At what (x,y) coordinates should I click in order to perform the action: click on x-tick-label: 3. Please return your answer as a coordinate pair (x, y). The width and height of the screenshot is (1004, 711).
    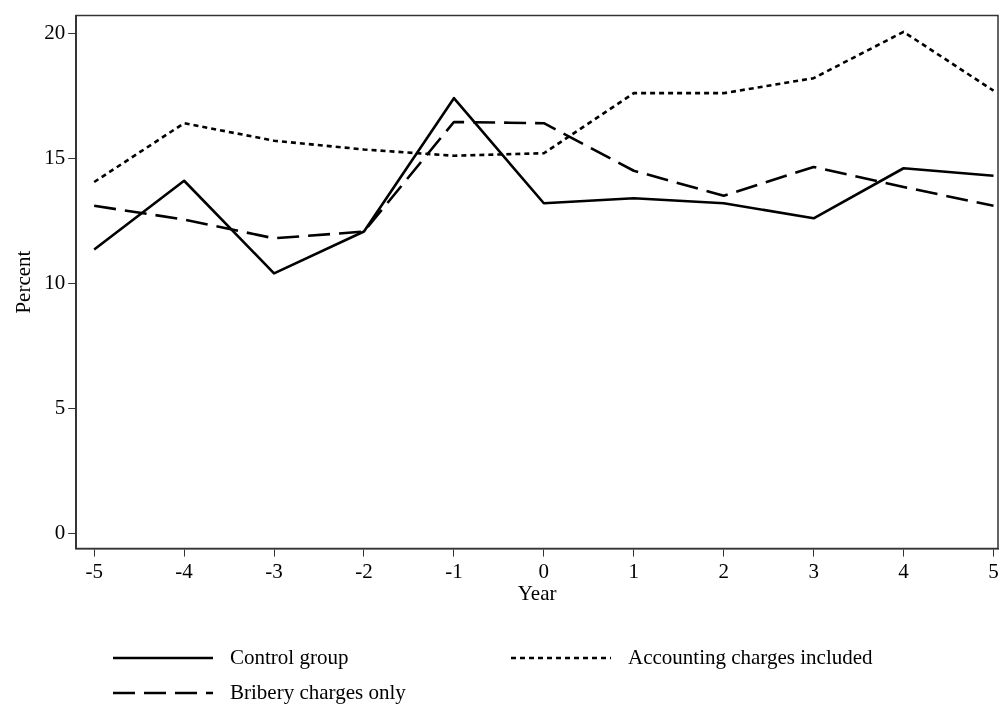
    Looking at the image, I should click on (813, 570).